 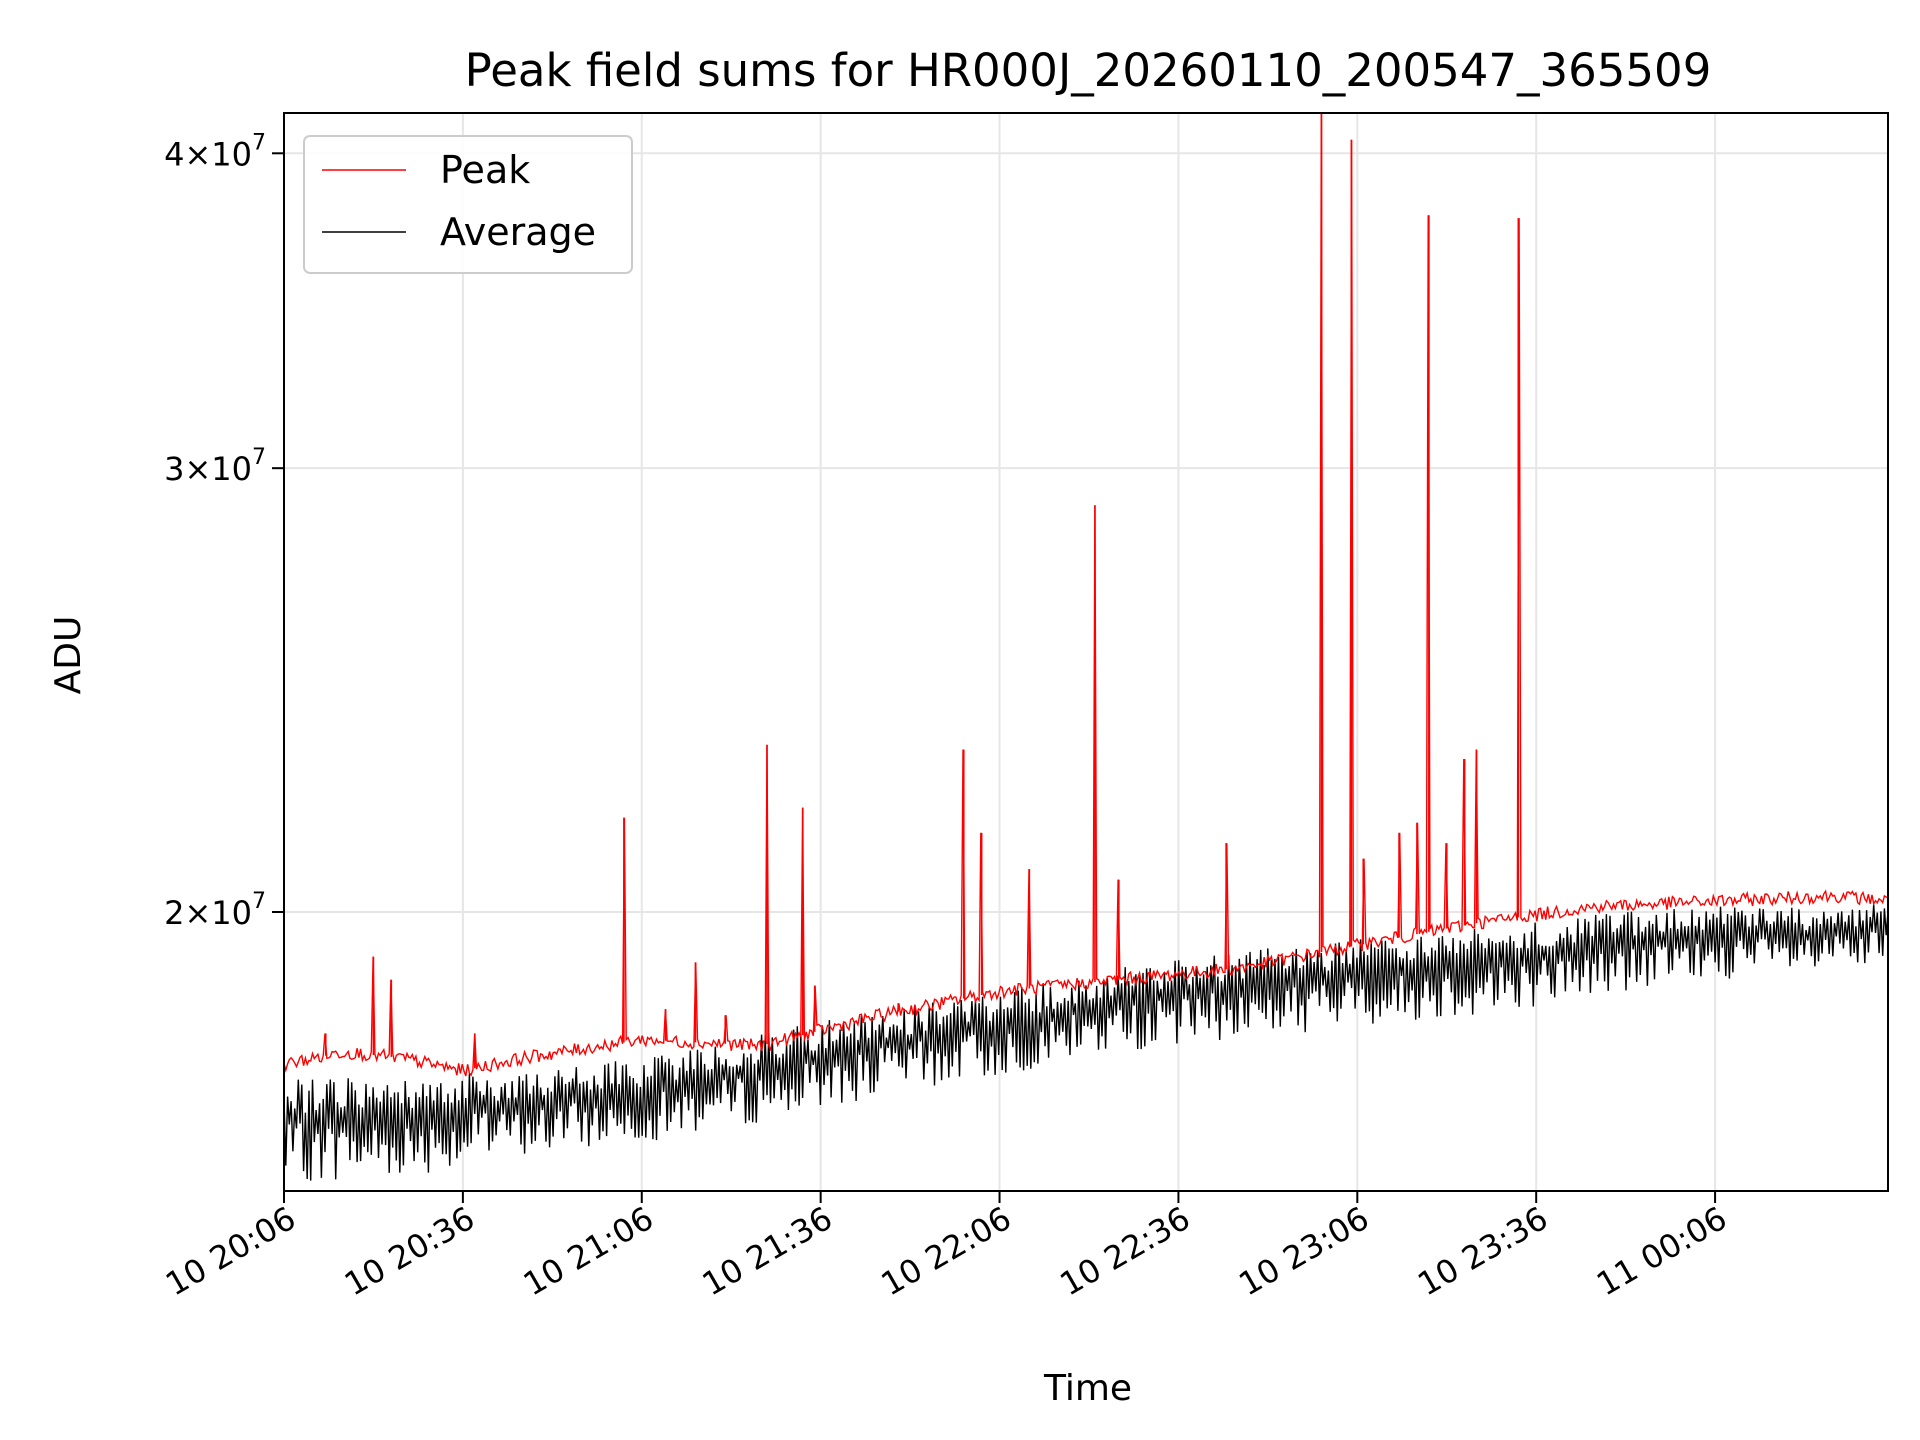 What do you see at coordinates (224, 531) in the screenshot?
I see `y-axis: 2×107 3×107 4×107` at bounding box center [224, 531].